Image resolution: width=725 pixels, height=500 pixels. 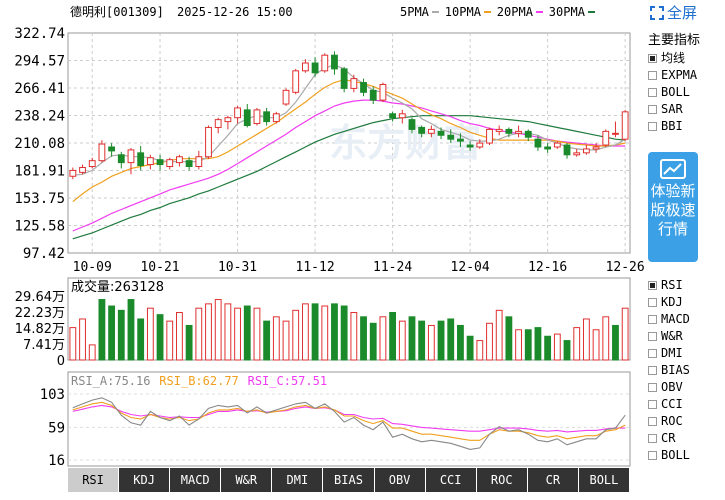 I want to click on sub-indicator-cci: CCI, so click(x=665, y=404).